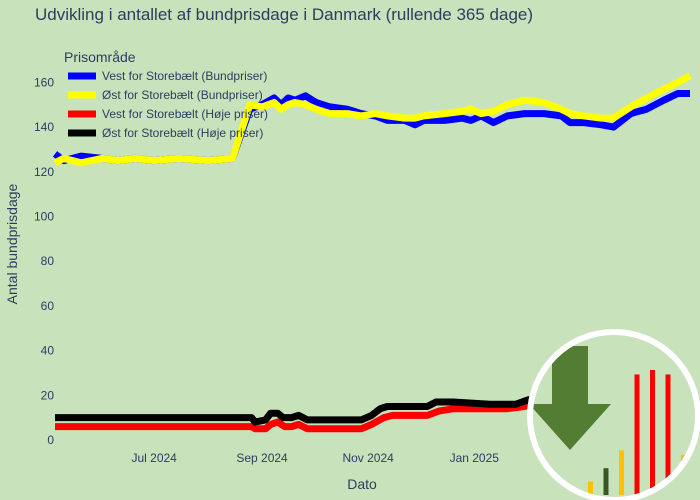  Describe the element at coordinates (362, 484) in the screenshot. I see `x-axis-title: Dato` at that location.